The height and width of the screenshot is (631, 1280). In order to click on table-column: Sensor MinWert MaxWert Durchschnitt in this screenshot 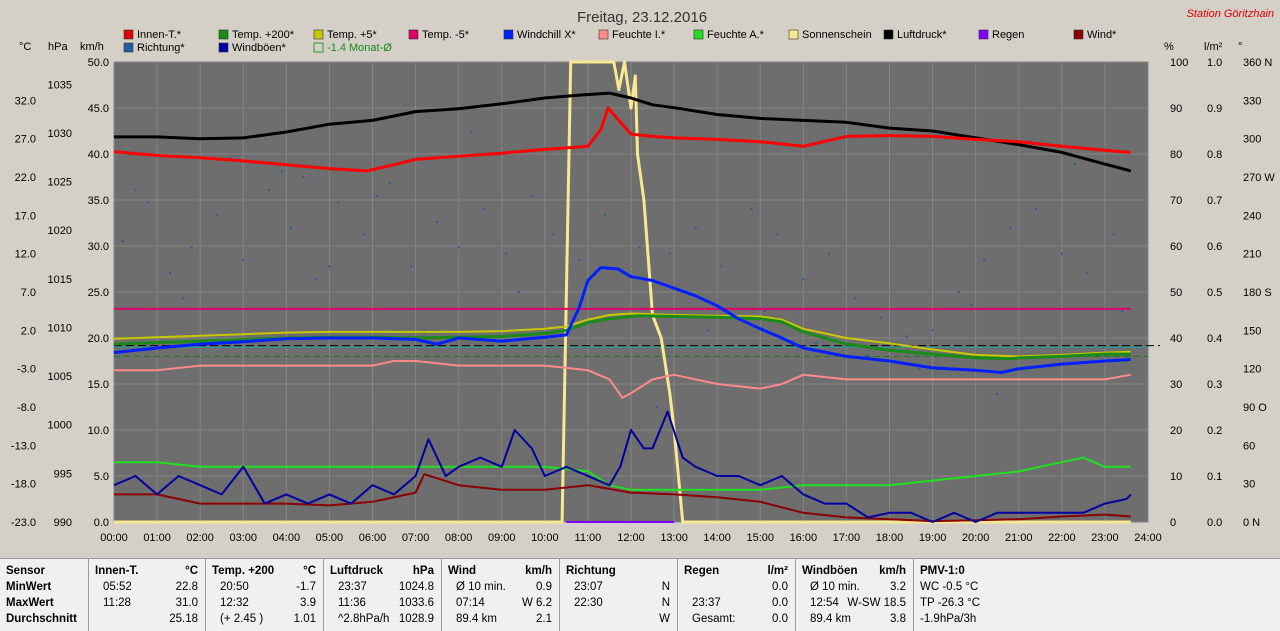, I will do `click(44, 595)`.